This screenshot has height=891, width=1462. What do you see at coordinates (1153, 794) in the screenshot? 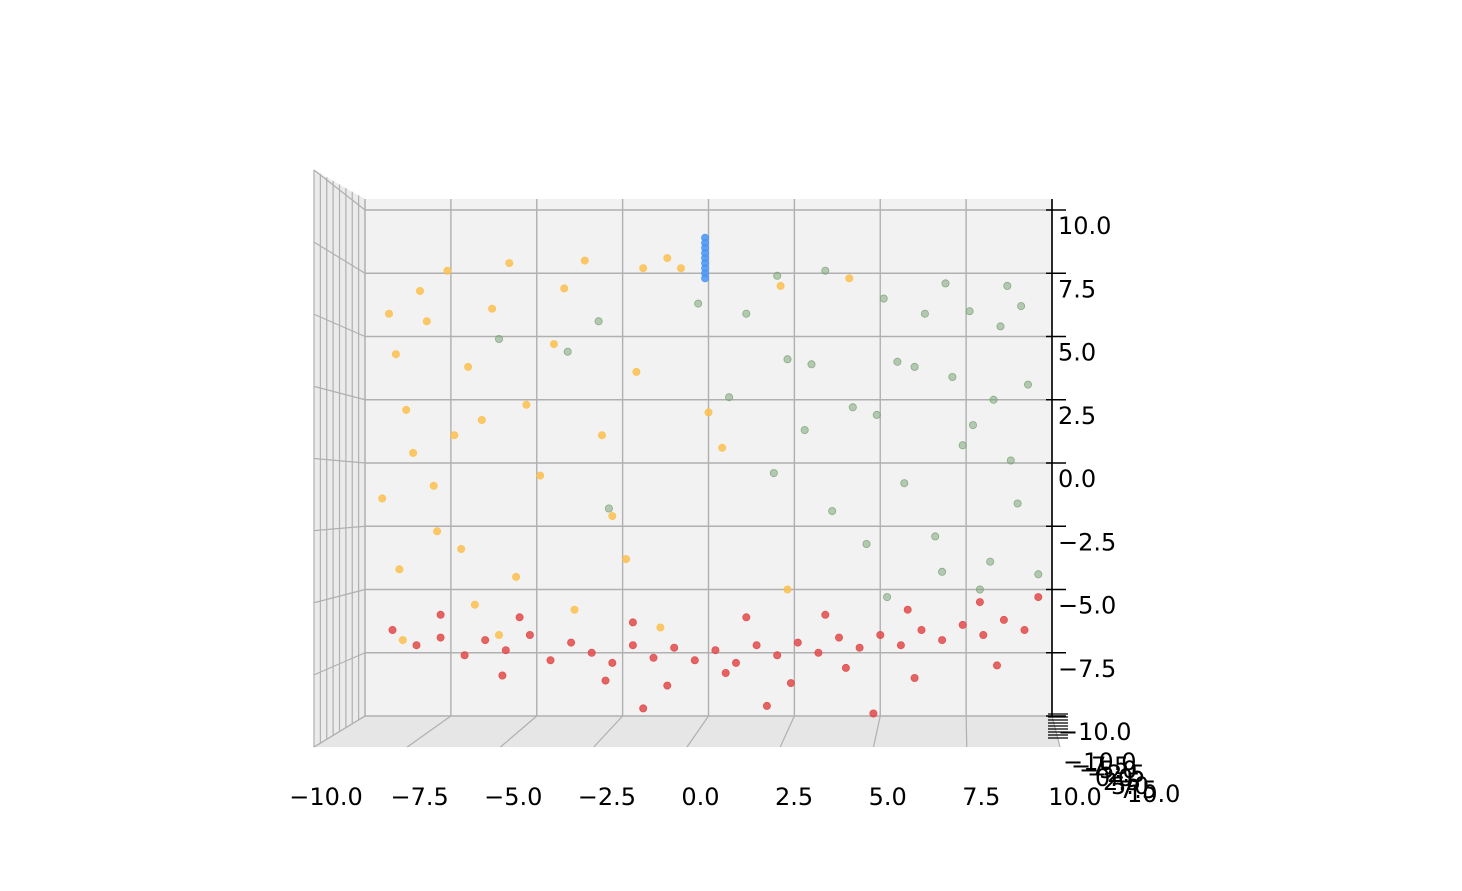
I see `y-tick-label: 10.0` at bounding box center [1153, 794].